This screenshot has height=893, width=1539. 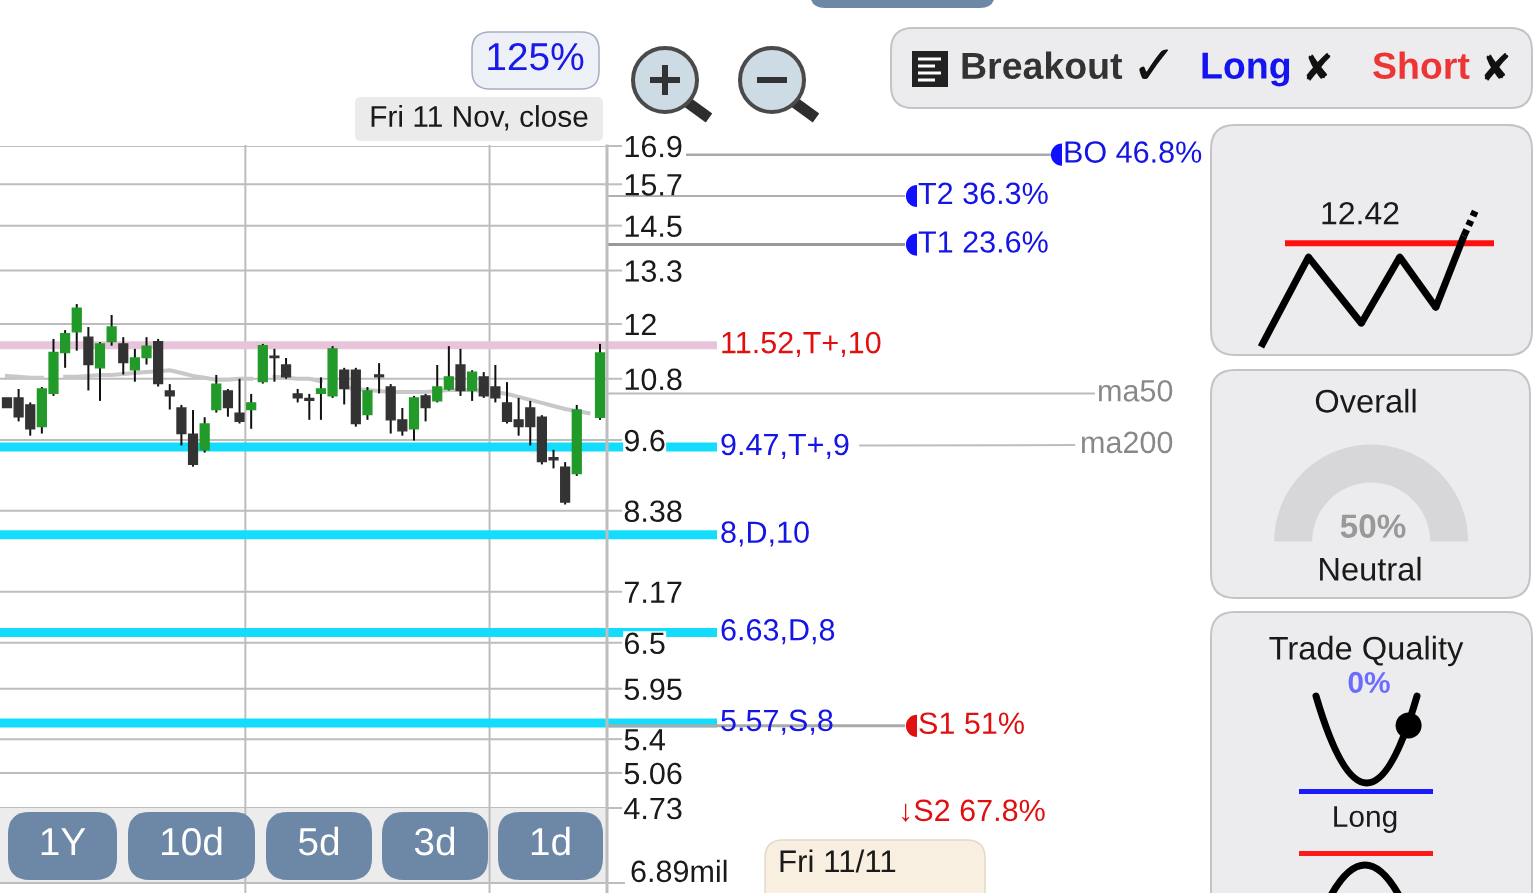 What do you see at coordinates (1366, 651) in the screenshot?
I see `text: Trade Quality` at bounding box center [1366, 651].